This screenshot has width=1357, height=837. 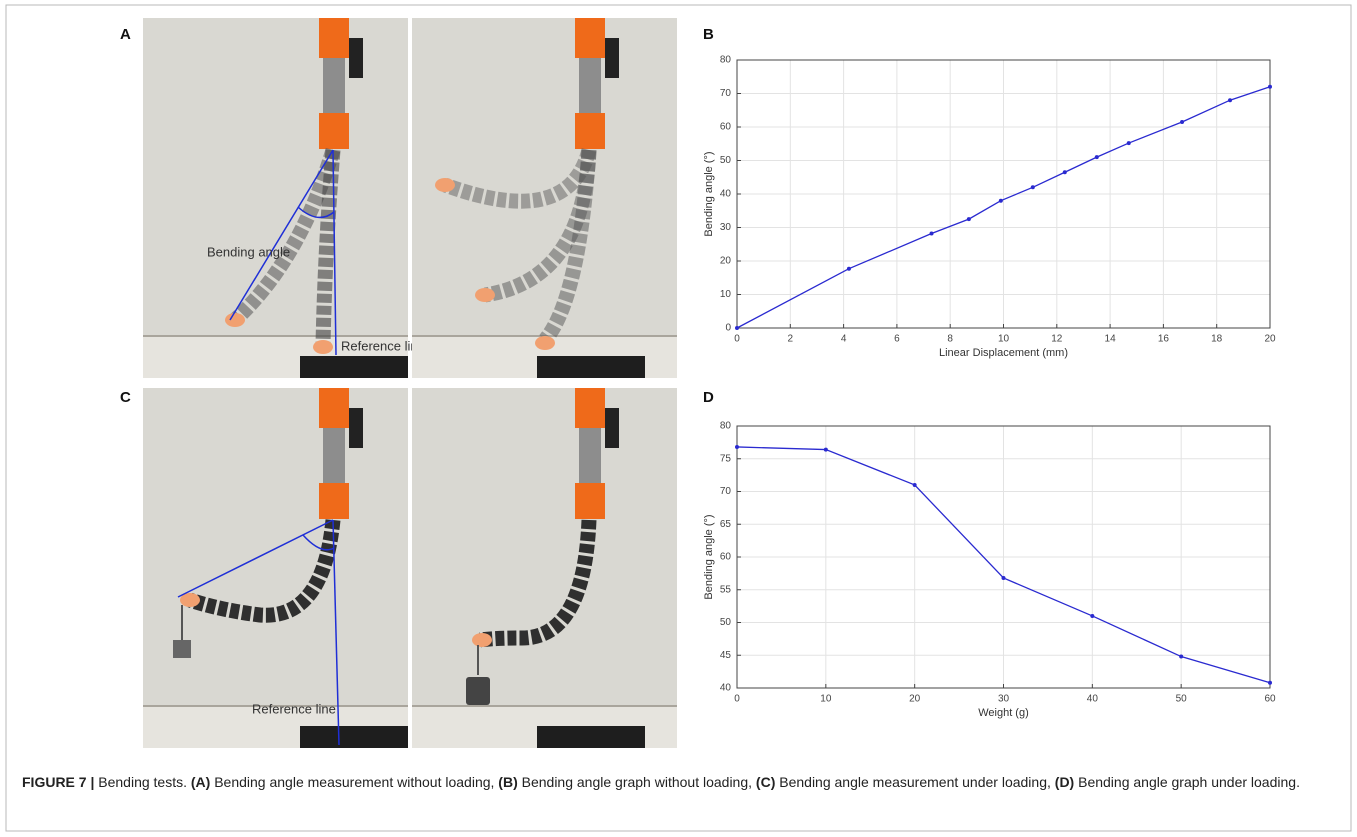 I want to click on y-tick-label: 65, so click(x=726, y=524).